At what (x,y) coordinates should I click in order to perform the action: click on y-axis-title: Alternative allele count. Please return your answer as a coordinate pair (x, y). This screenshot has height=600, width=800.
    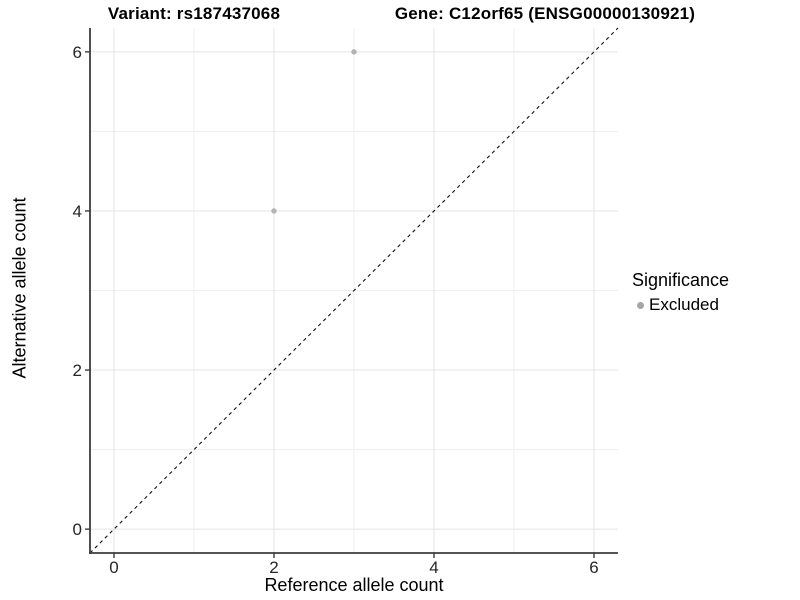
    Looking at the image, I should click on (19, 288).